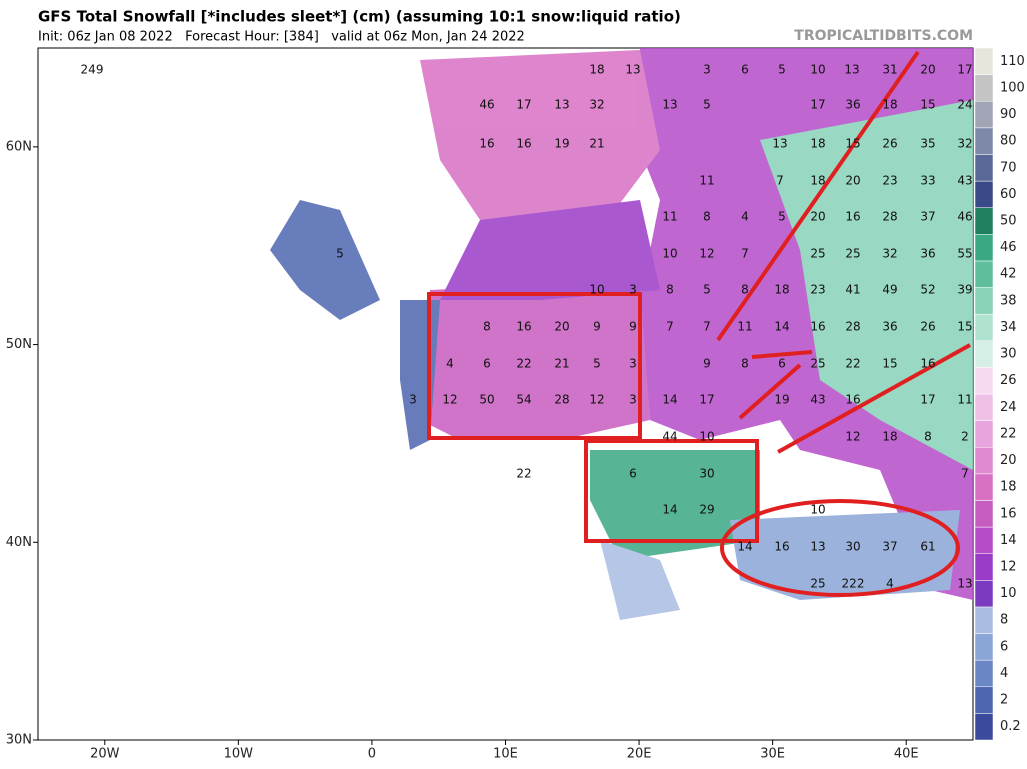 The image size is (1027, 769). What do you see at coordinates (964, 290) in the screenshot?
I see `snow-value: 39` at bounding box center [964, 290].